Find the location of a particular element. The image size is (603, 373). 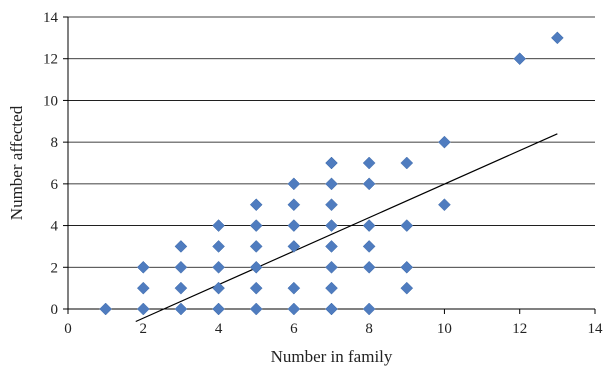

x-axis-label: Number in family is located at coordinates (332, 356).